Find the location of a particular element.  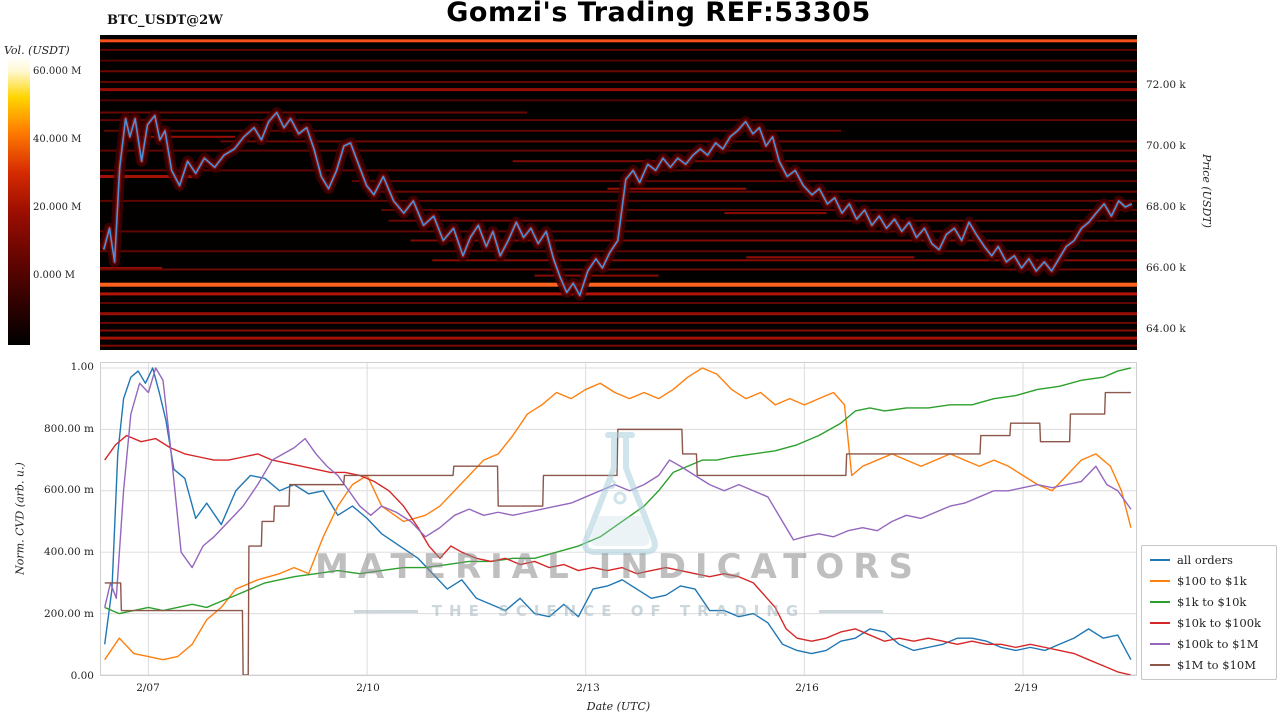

colorbar-tick: 0.000 M is located at coordinates (54, 275).